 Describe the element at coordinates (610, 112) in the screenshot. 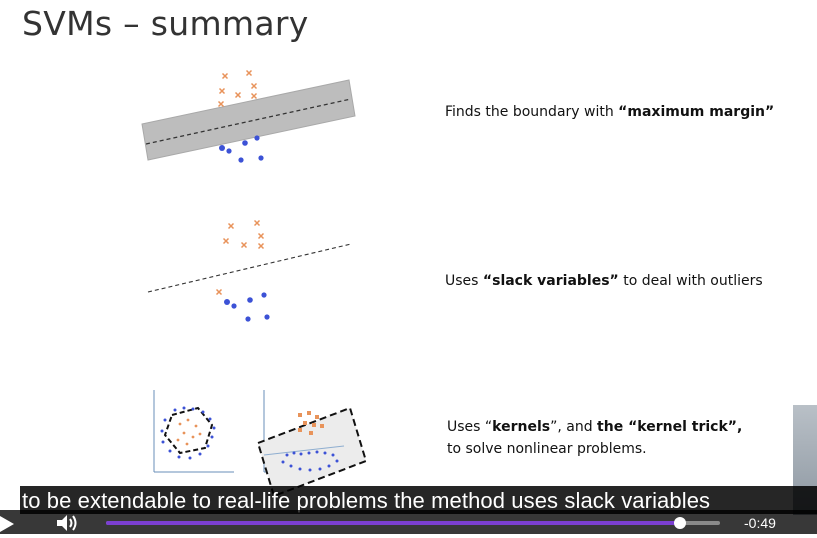

I see `description-max-margin: Finds the boundary with “maximum margin”` at that location.